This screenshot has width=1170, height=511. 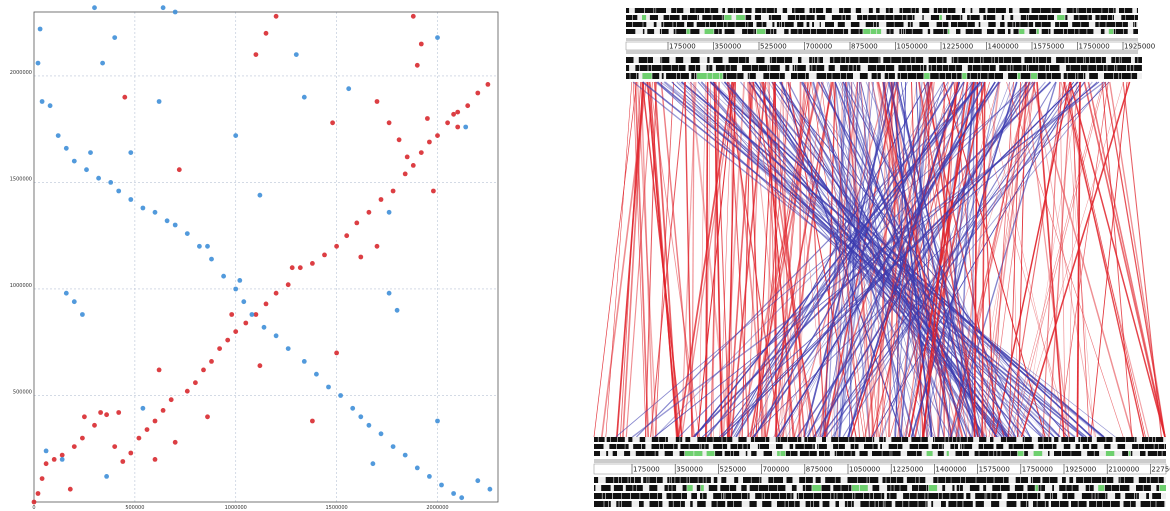 What do you see at coordinates (689, 470) in the screenshot?
I see `bottom-ruler-label: 350000` at bounding box center [689, 470].